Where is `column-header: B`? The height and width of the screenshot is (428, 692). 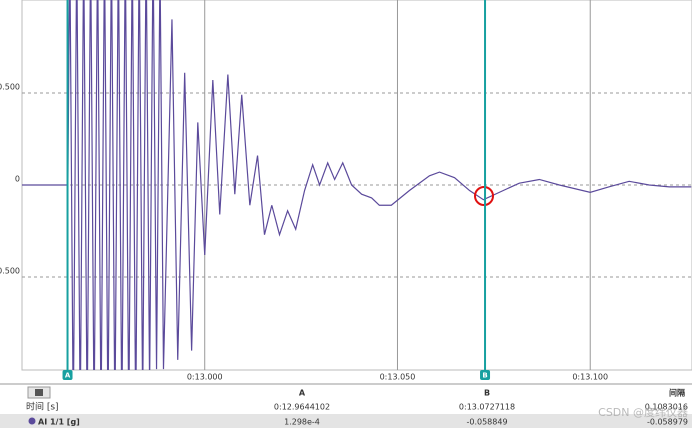
column-header: B is located at coordinates (487, 393).